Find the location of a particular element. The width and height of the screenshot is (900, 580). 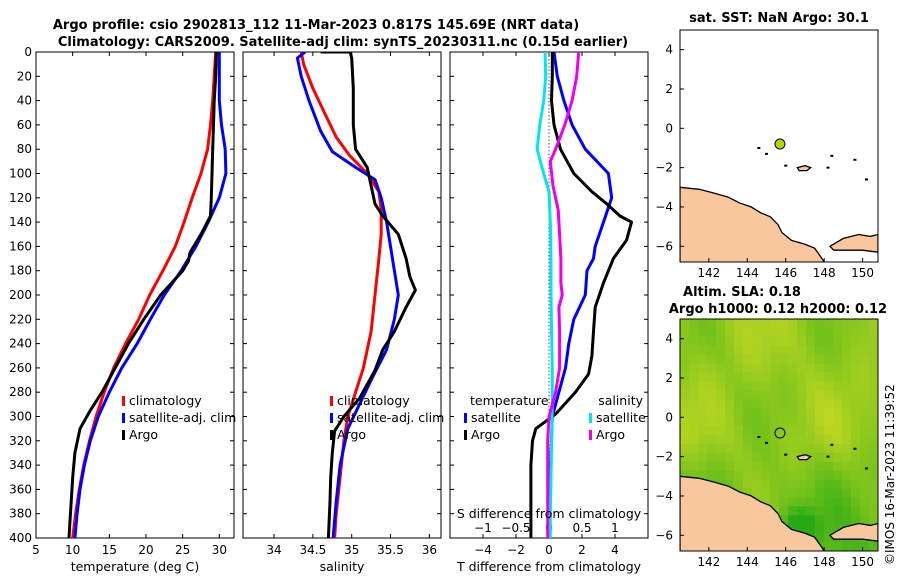

y-tick-label: 120 is located at coordinates (20, 198).